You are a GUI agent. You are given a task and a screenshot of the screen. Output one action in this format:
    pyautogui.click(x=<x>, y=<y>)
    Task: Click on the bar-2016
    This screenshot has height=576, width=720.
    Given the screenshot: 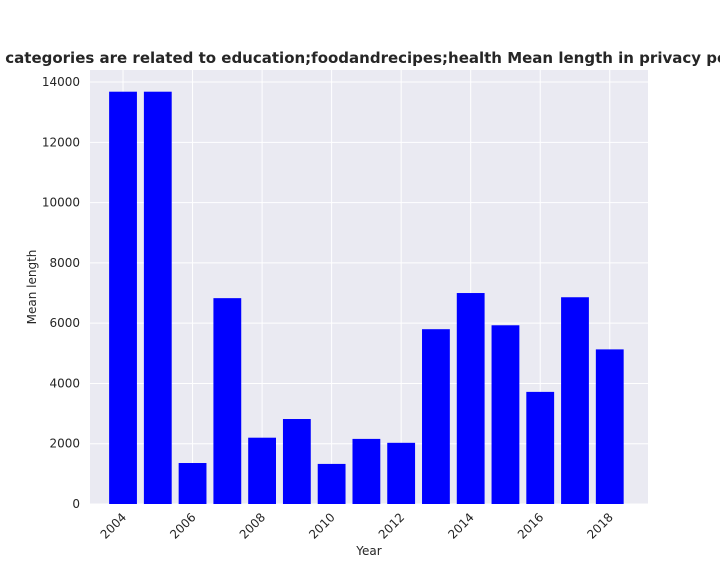 What is the action you would take?
    pyautogui.click(x=540, y=447)
    